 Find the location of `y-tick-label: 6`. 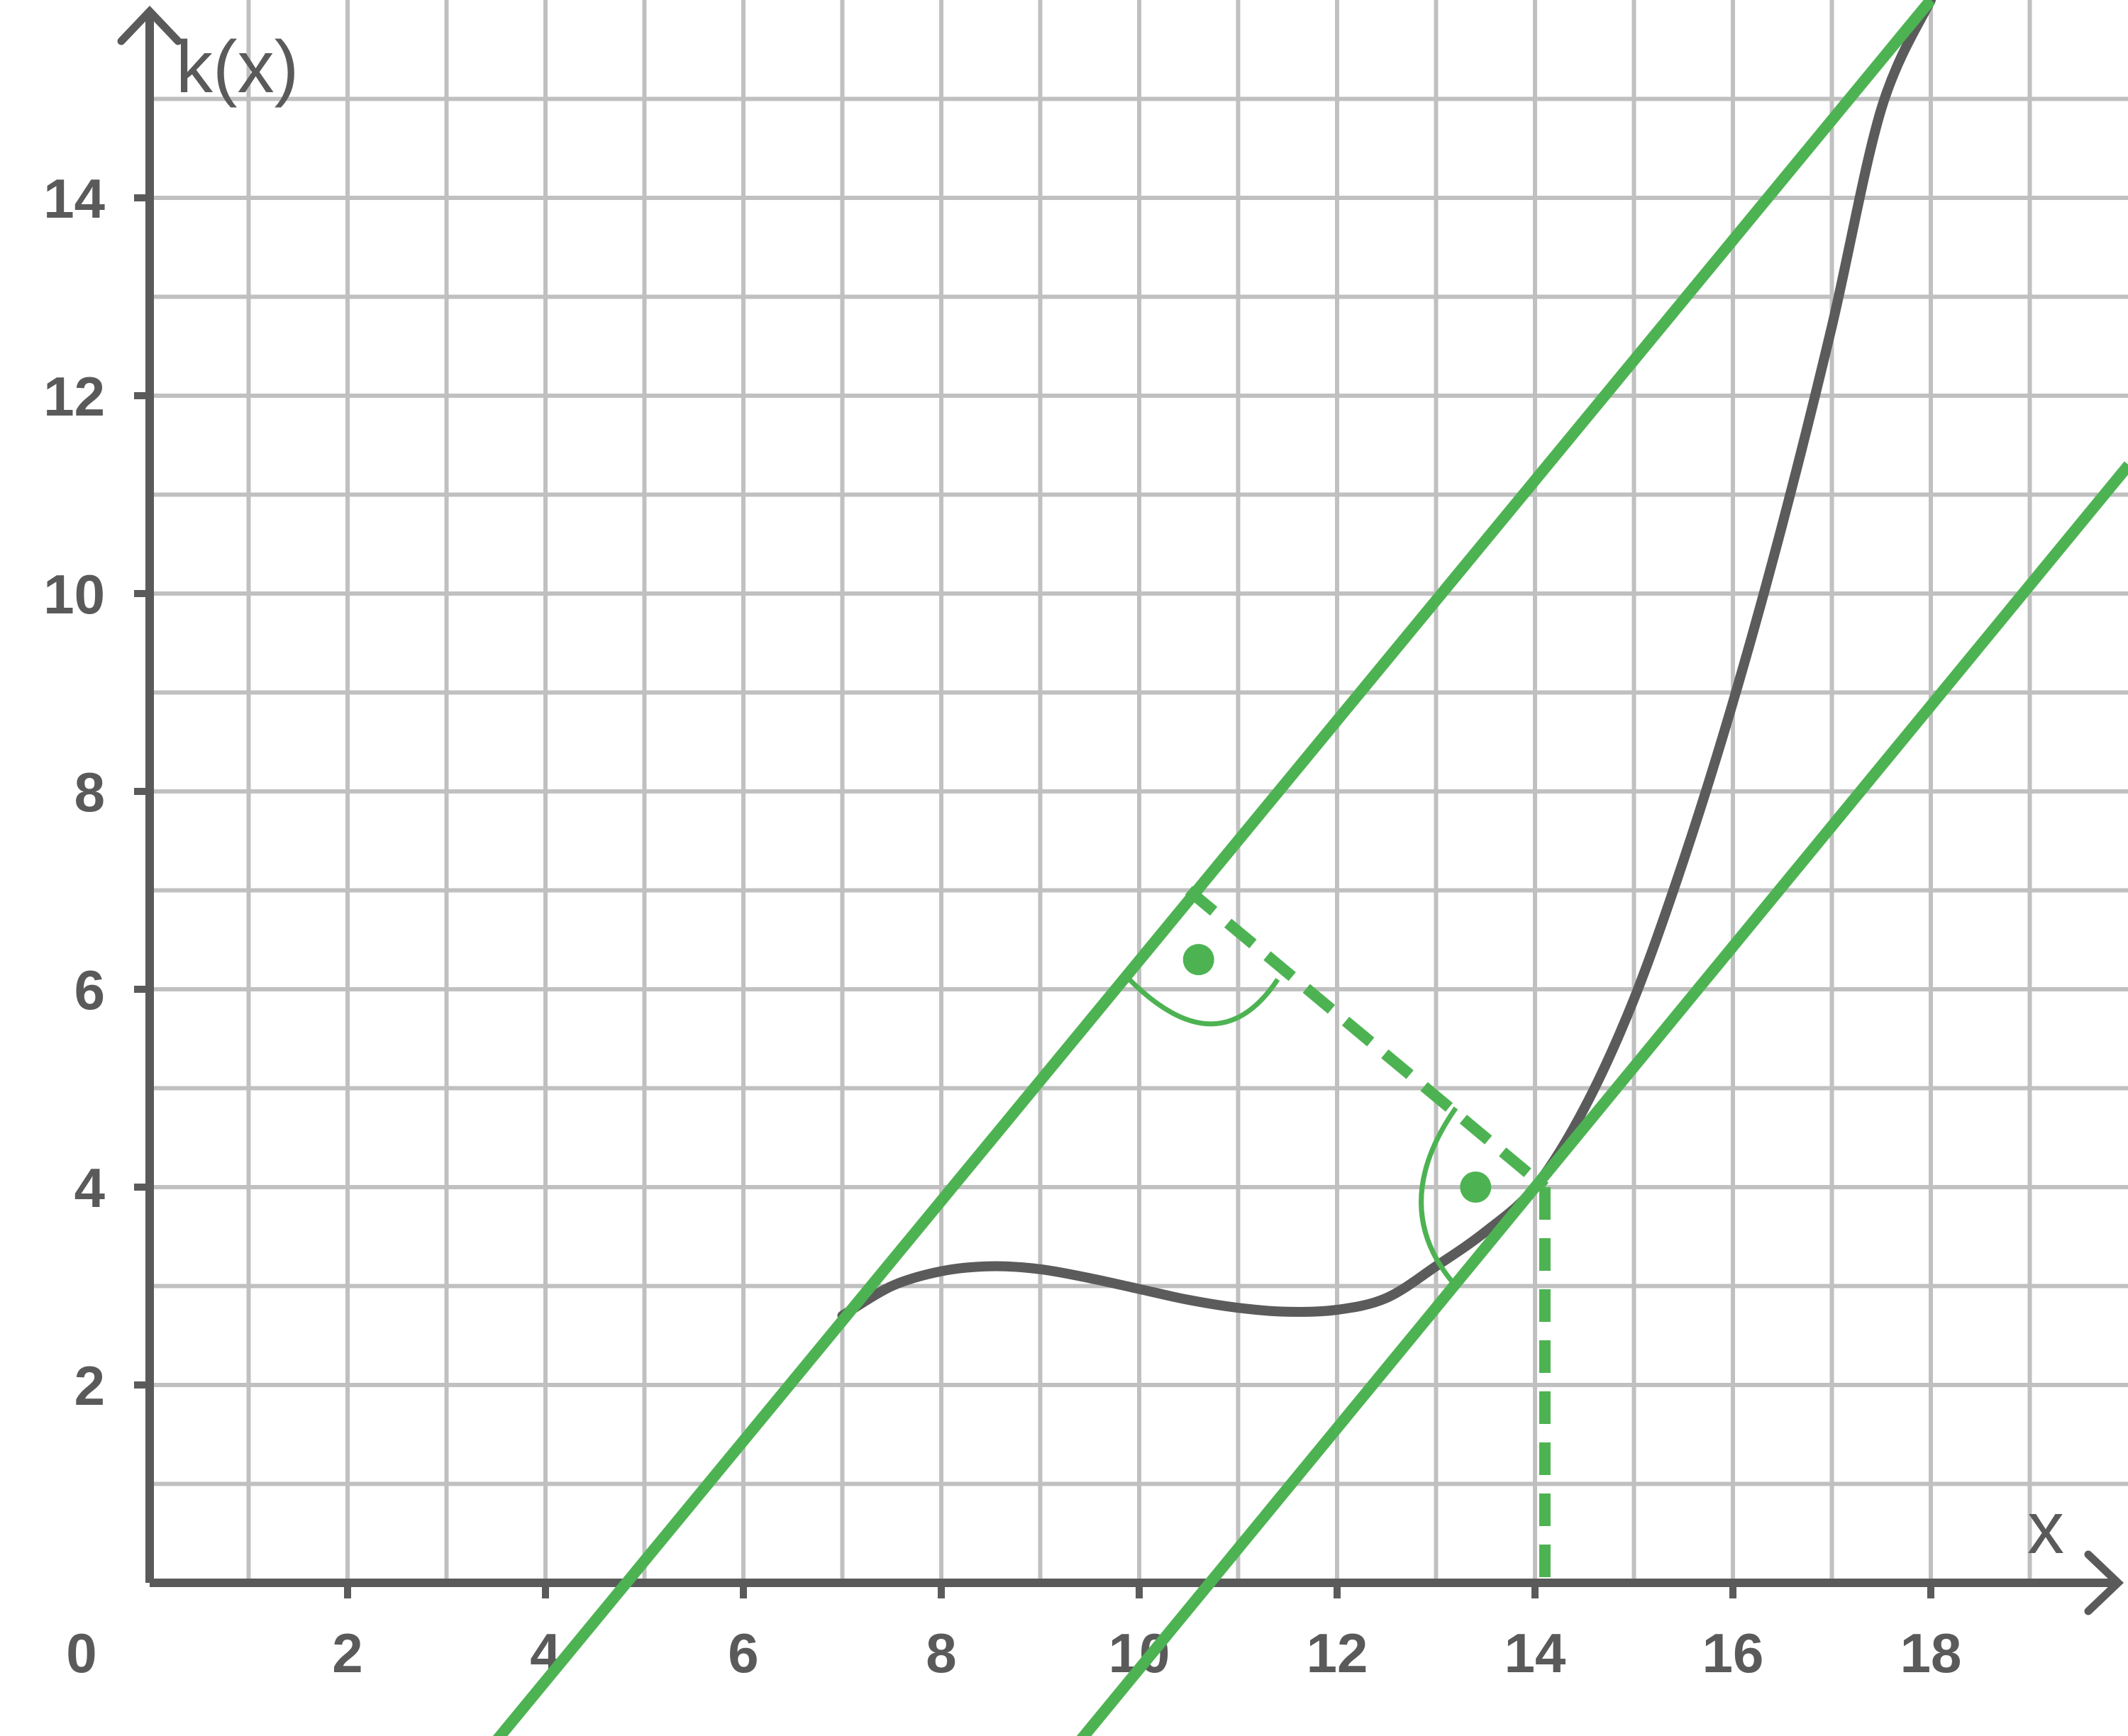

y-tick-label: 6 is located at coordinates (89, 990).